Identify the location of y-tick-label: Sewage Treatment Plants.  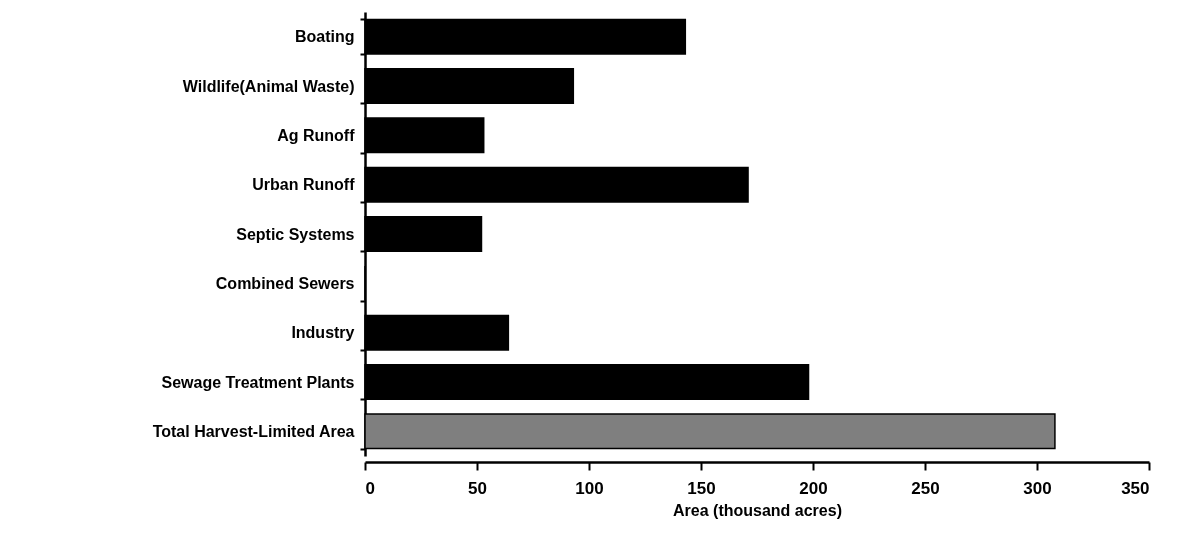
(258, 382).